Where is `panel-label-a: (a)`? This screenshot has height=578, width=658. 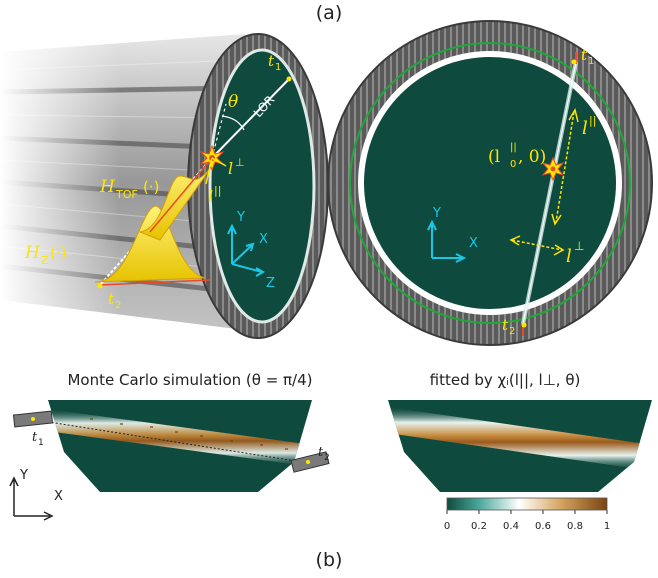 panel-label-a: (a) is located at coordinates (329, 13).